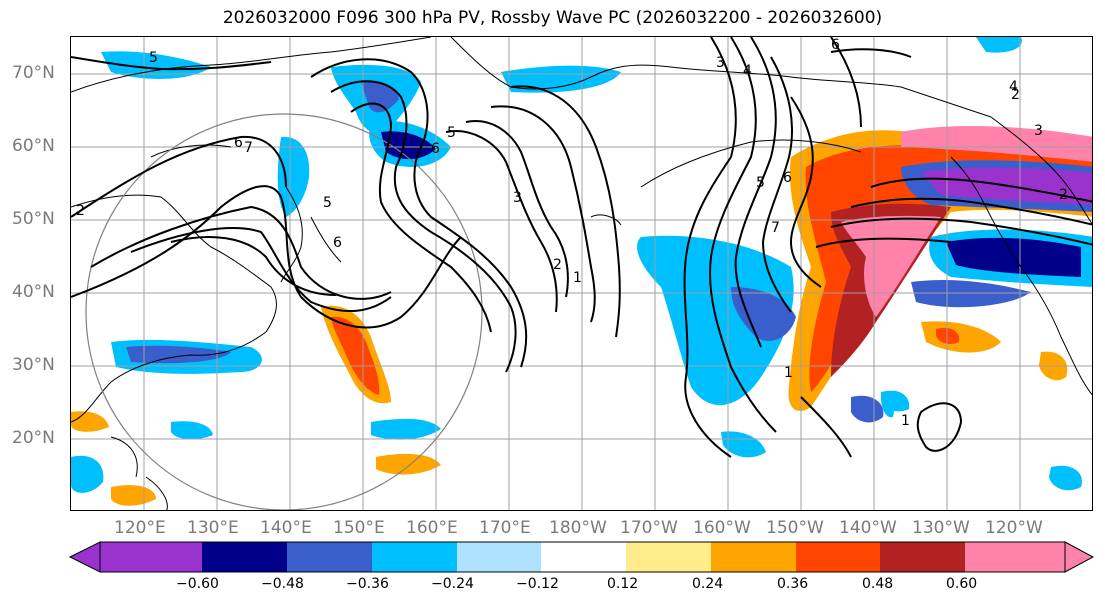  Describe the element at coordinates (33, 73) in the screenshot. I see `lat-label: 70°N` at that location.